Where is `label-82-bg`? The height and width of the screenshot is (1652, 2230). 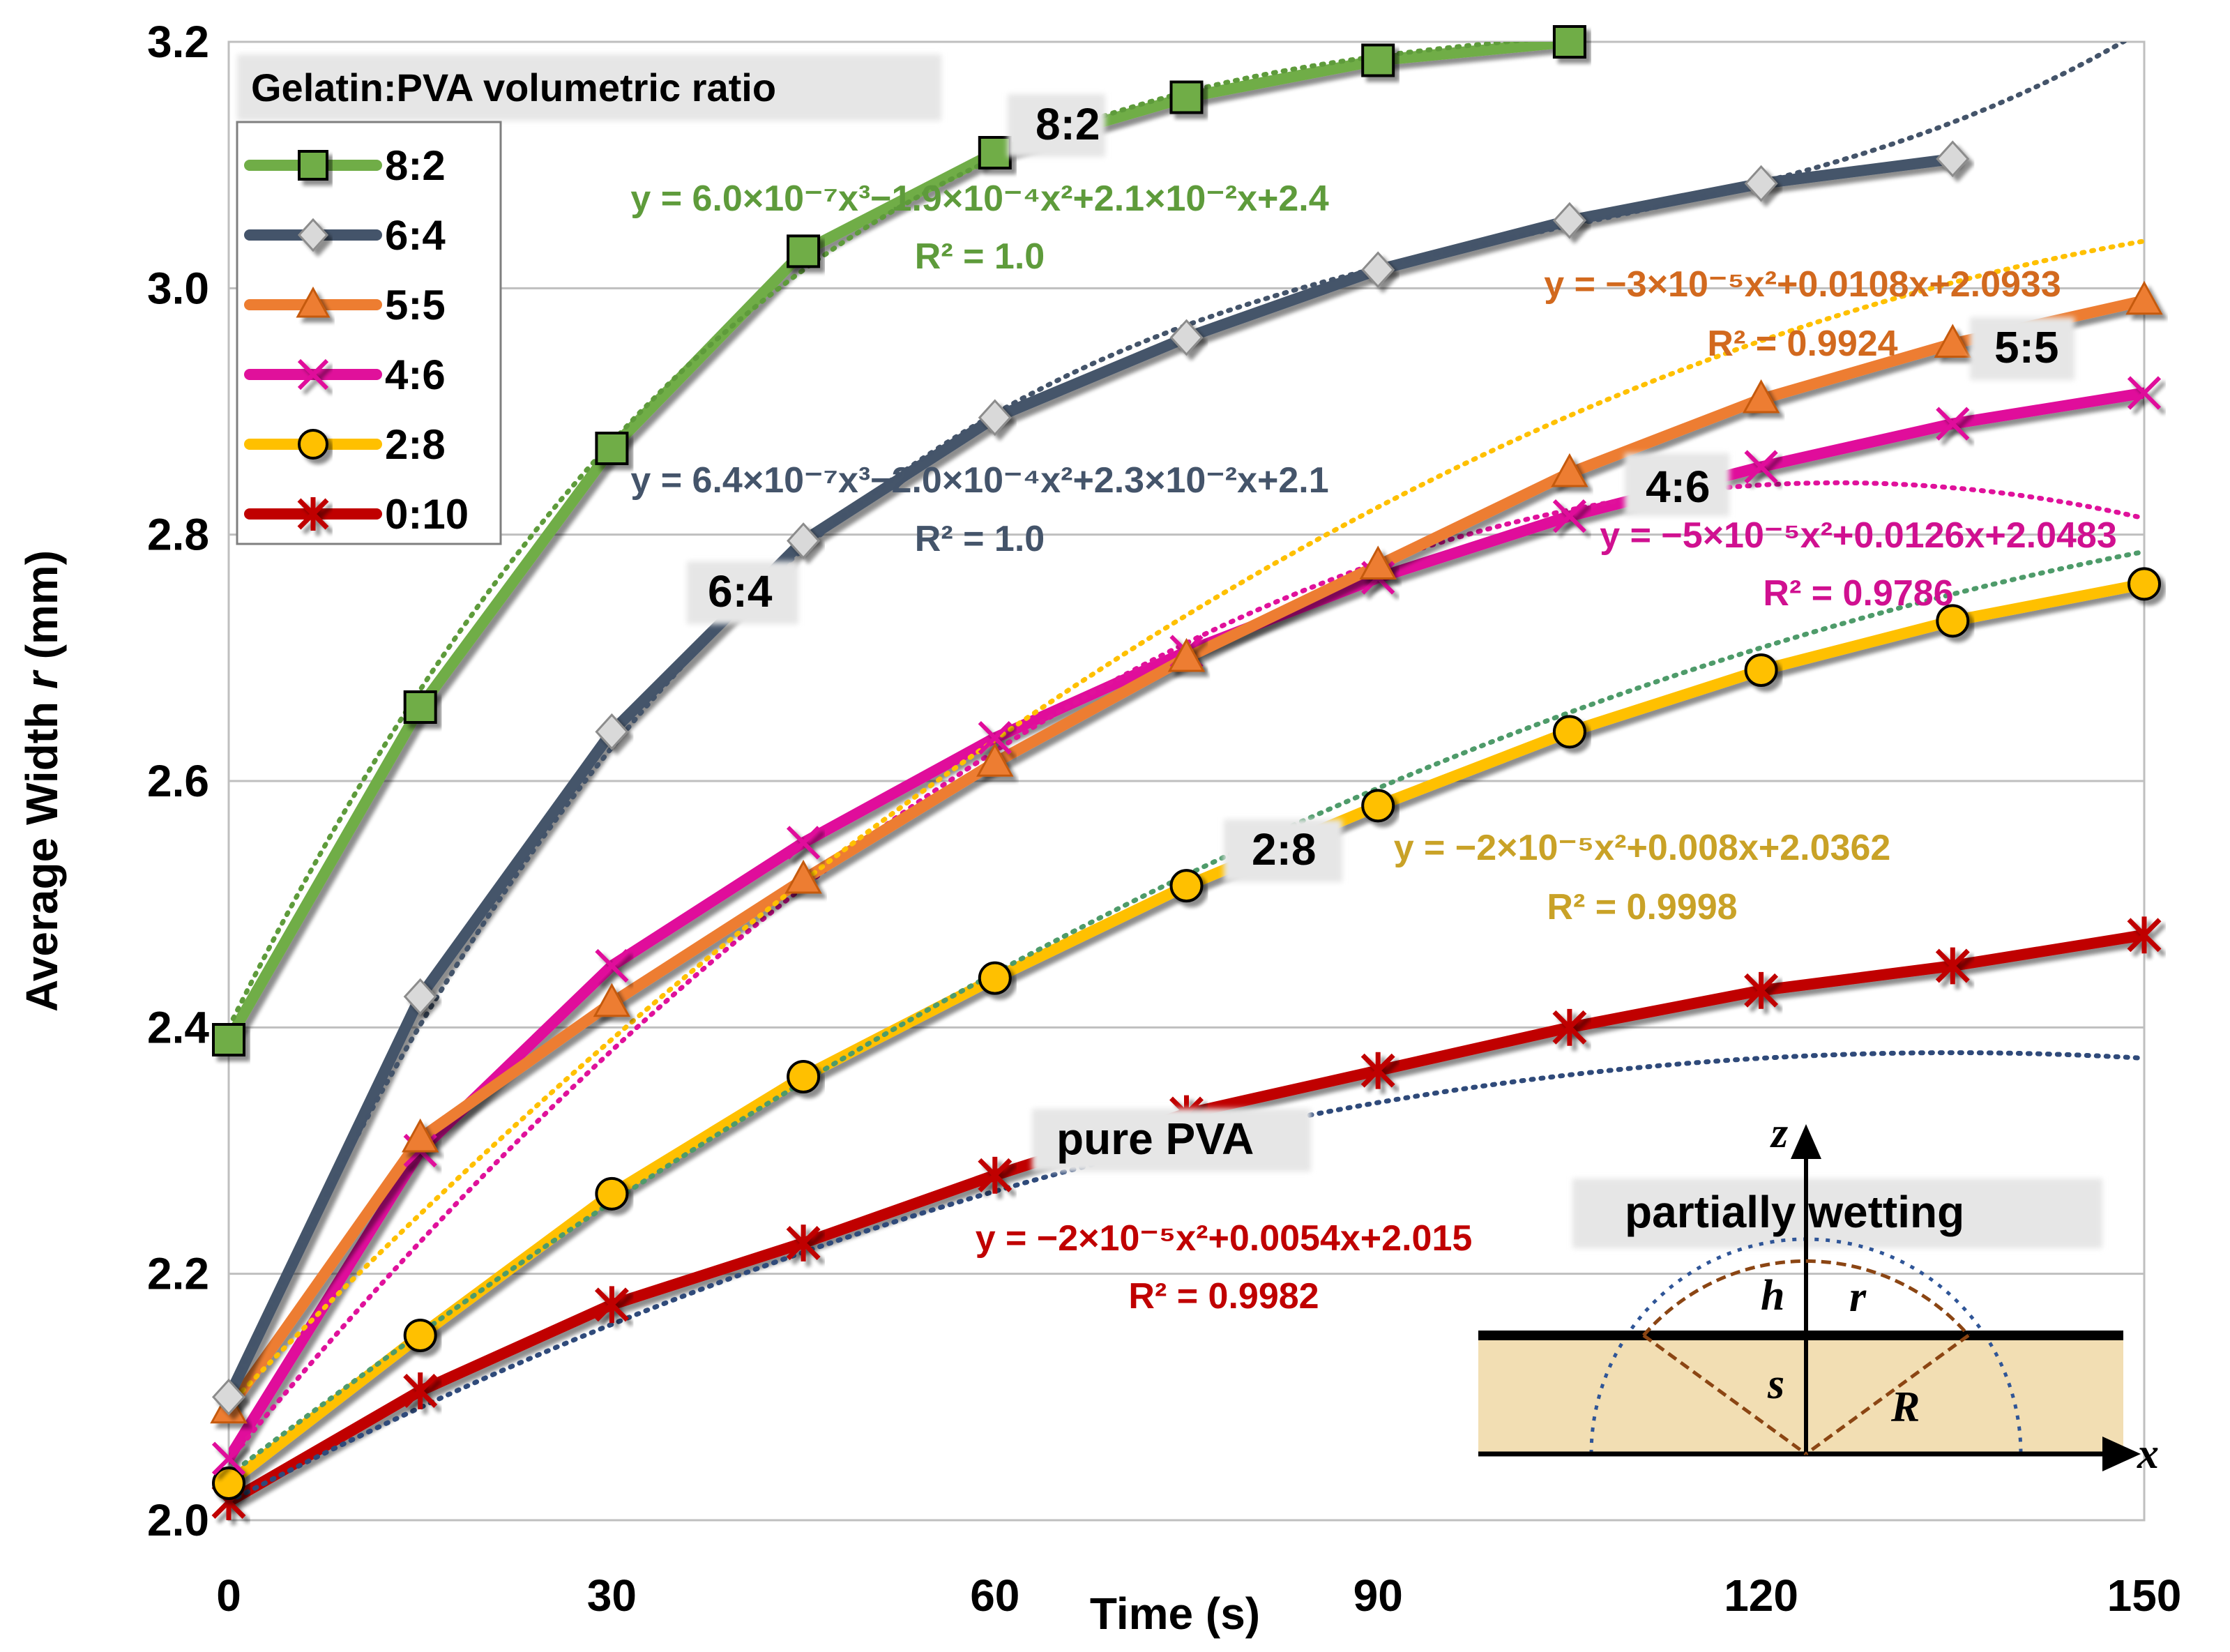
label-82-bg is located at coordinates (1056, 125).